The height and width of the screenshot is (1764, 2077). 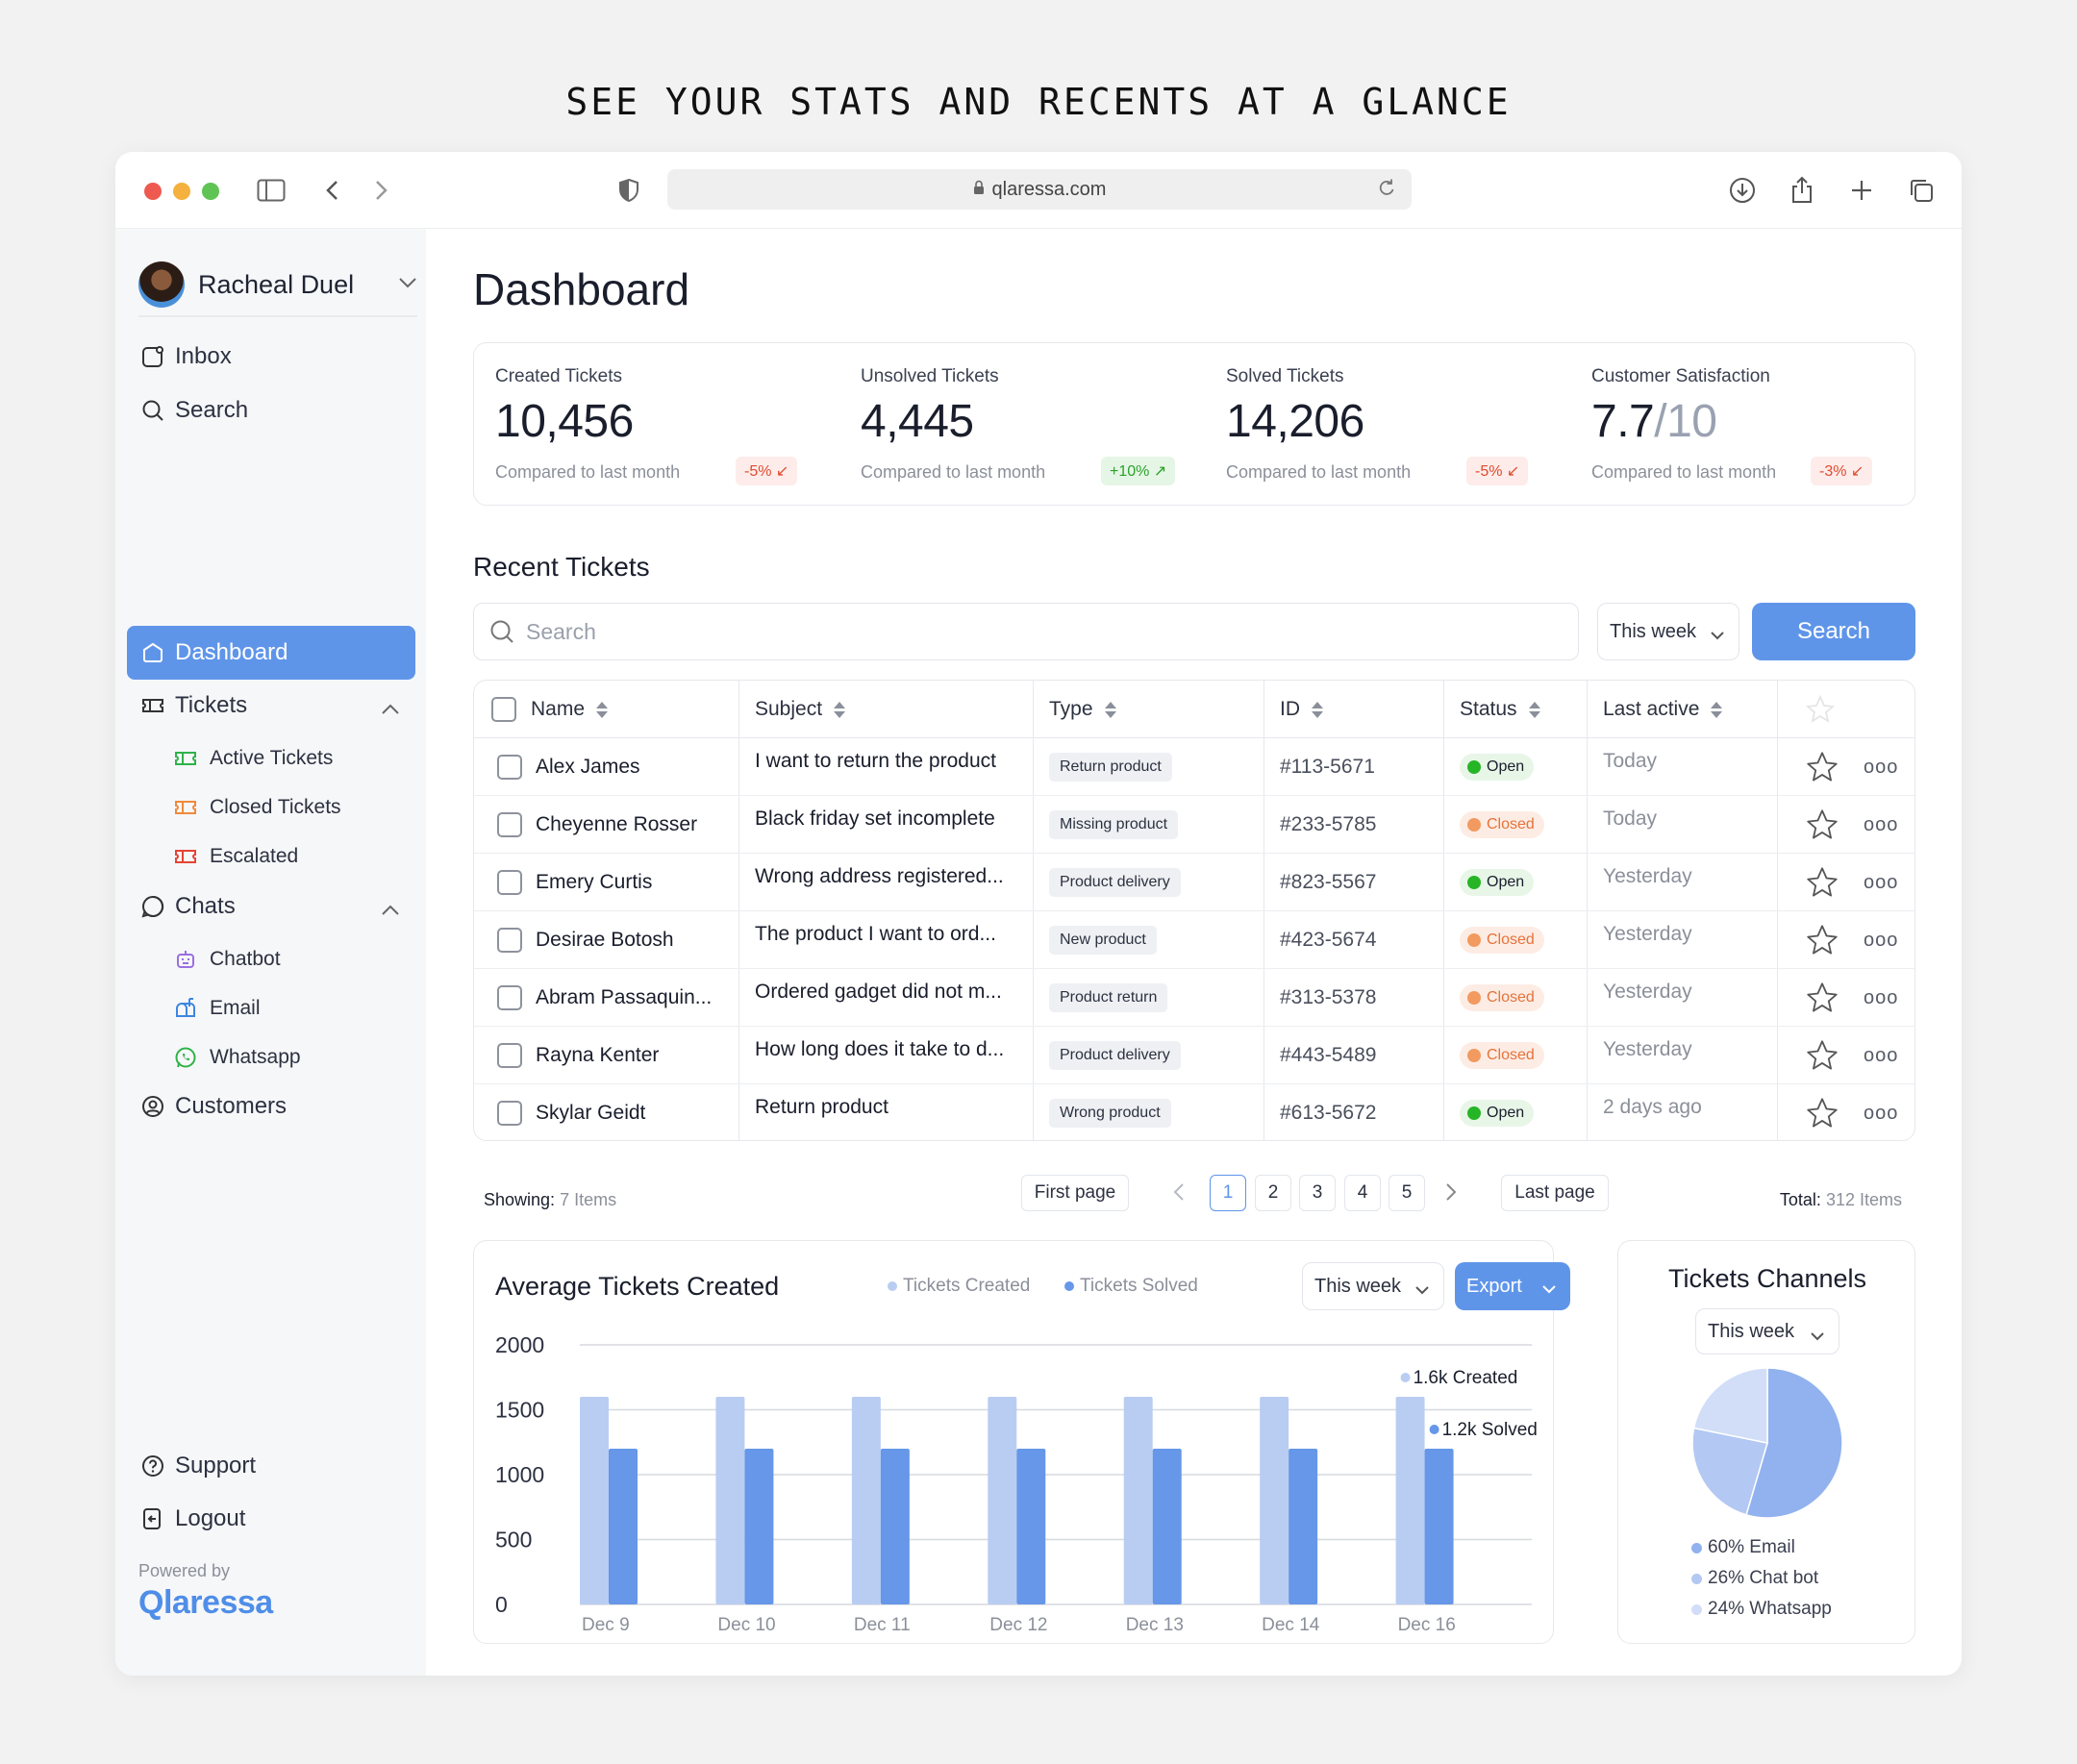 What do you see at coordinates (617, 824) in the screenshot?
I see `ticket-name: Cheyenne Rosser` at bounding box center [617, 824].